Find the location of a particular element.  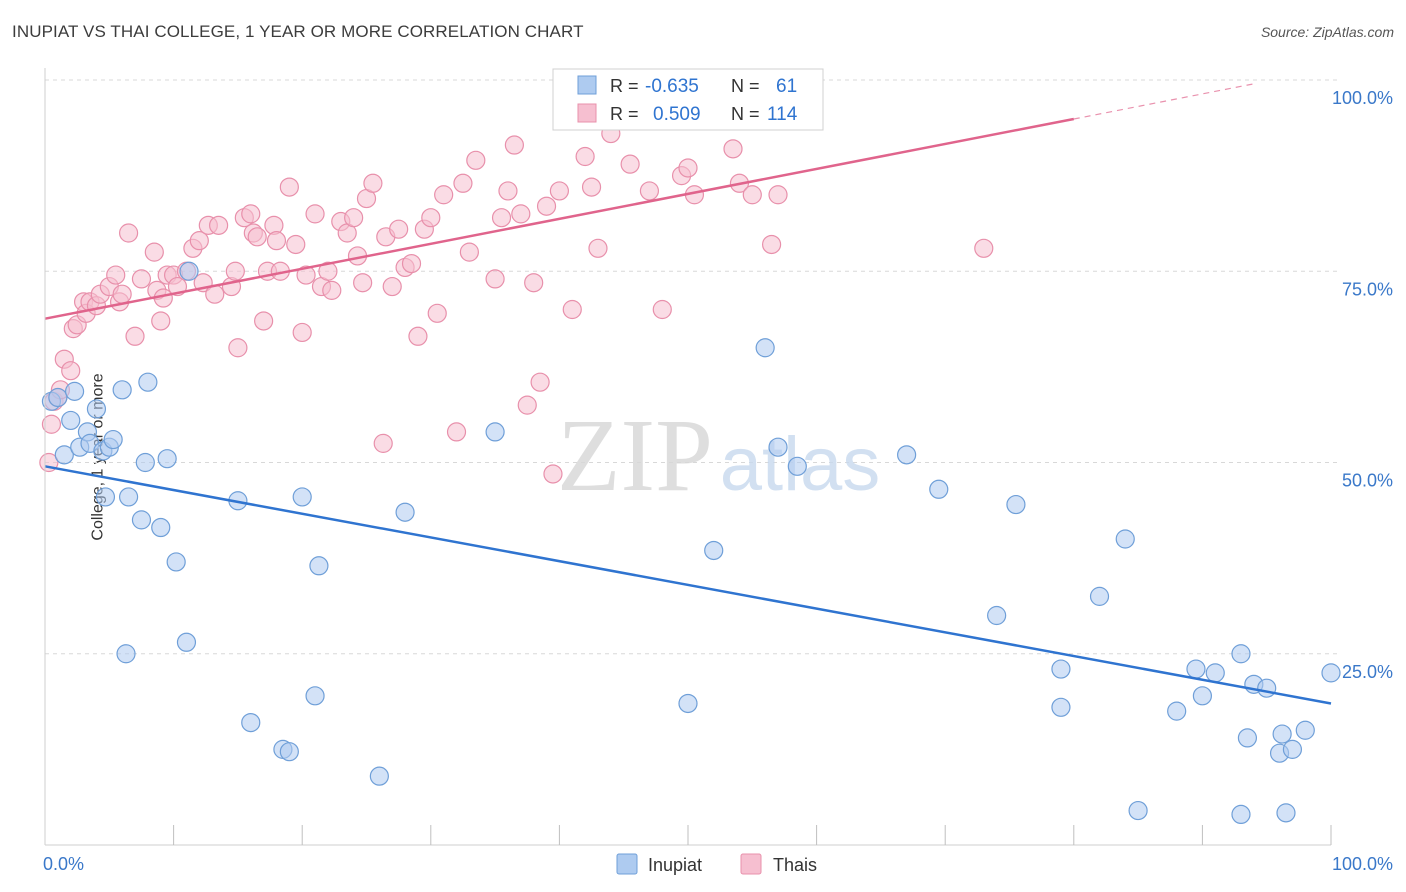

y-tick-label-25: 25.0% is located at coordinates (1367, 672).